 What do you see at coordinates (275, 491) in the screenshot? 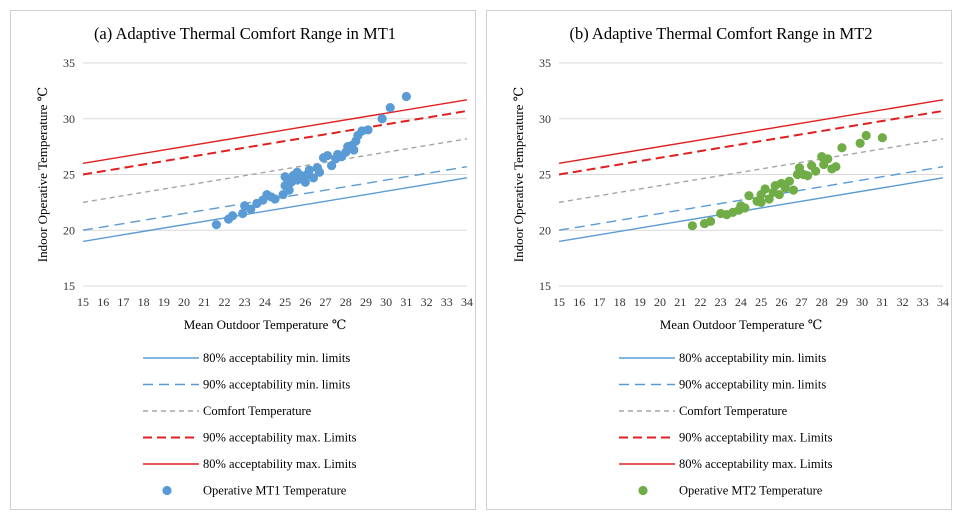
I see `legend-label: Operative MT1 Temperature` at bounding box center [275, 491].